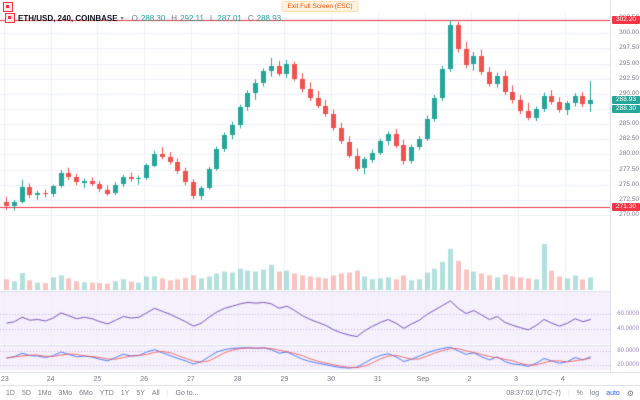  What do you see at coordinates (44, 393) in the screenshot?
I see `range-1mo: 1Mo` at bounding box center [44, 393].